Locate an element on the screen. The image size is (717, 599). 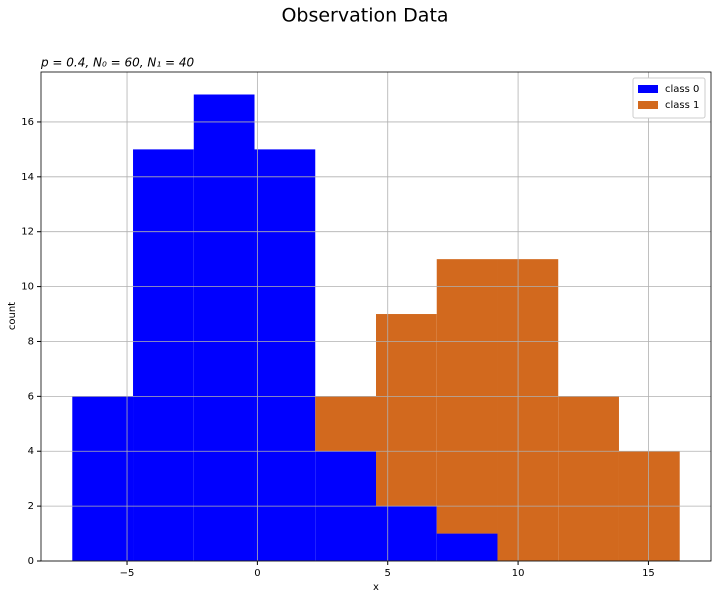
chart-title: Observation Data is located at coordinates (364, 16).